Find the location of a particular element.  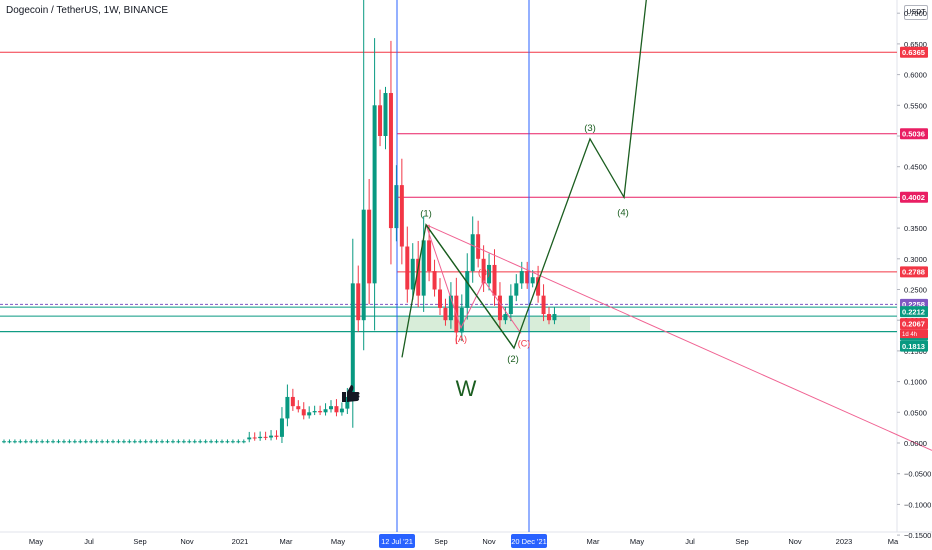

wave-label: (3) is located at coordinates (590, 128).